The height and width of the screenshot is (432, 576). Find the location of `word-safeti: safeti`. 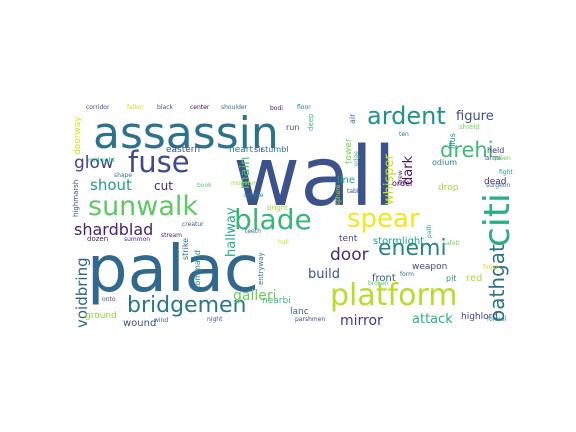

word-safeti: safeti is located at coordinates (451, 243).